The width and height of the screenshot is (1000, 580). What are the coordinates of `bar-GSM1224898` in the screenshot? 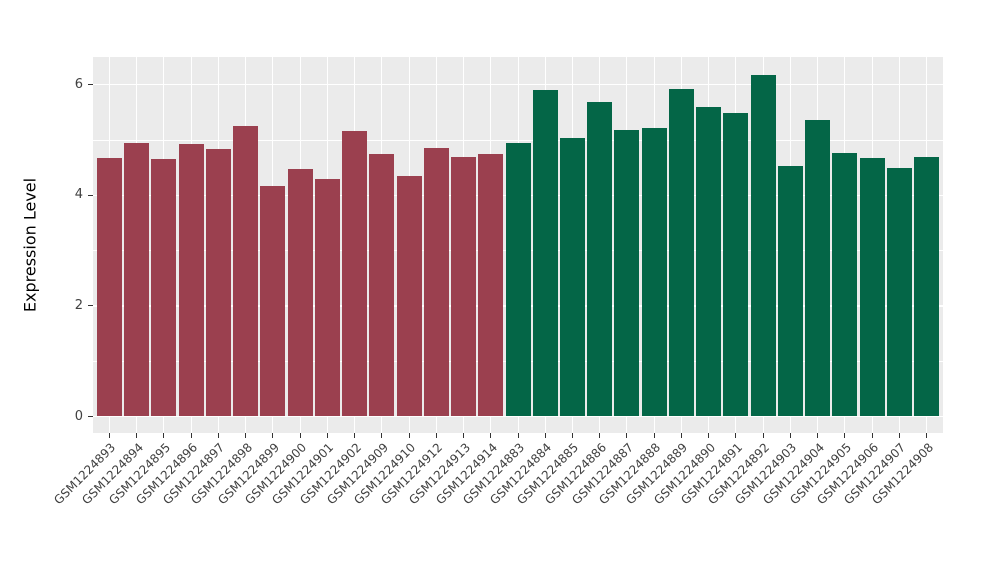 It's located at (246, 271).